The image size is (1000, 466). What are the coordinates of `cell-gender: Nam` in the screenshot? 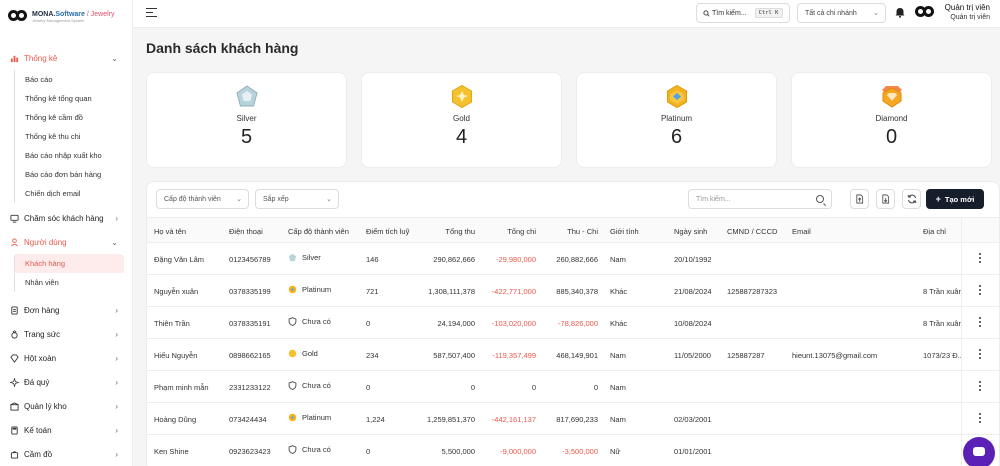 It's located at (618, 387).